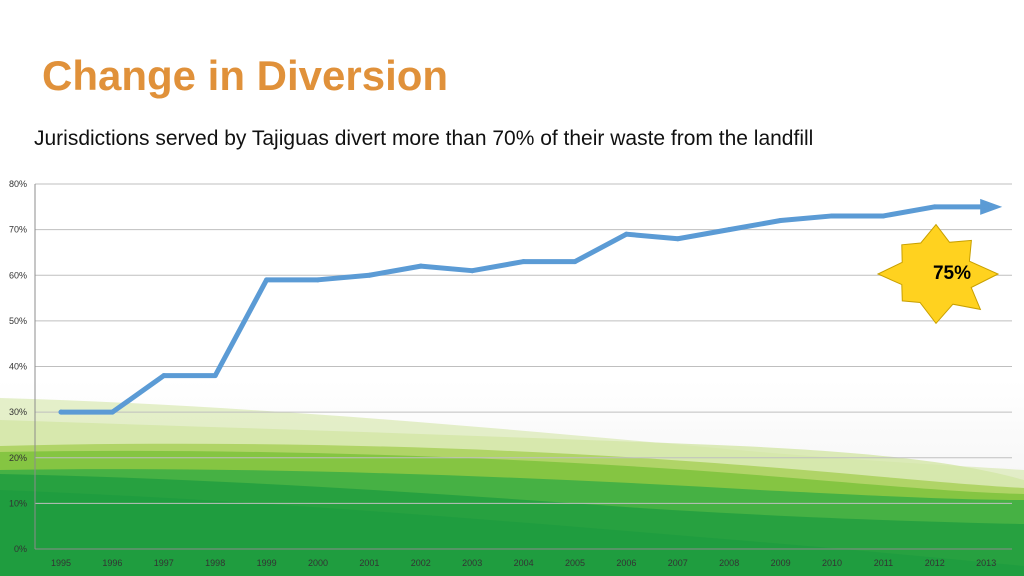  I want to click on x-tick-label: 2011, so click(883, 563).